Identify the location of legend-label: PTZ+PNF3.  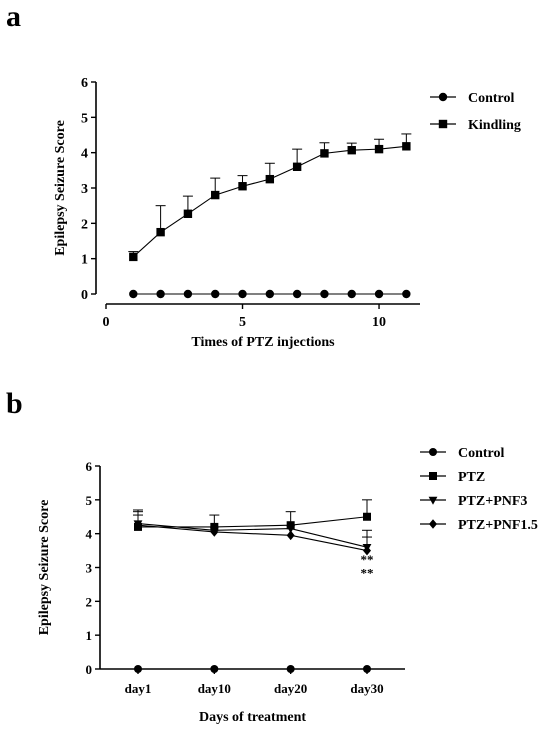
(492, 501).